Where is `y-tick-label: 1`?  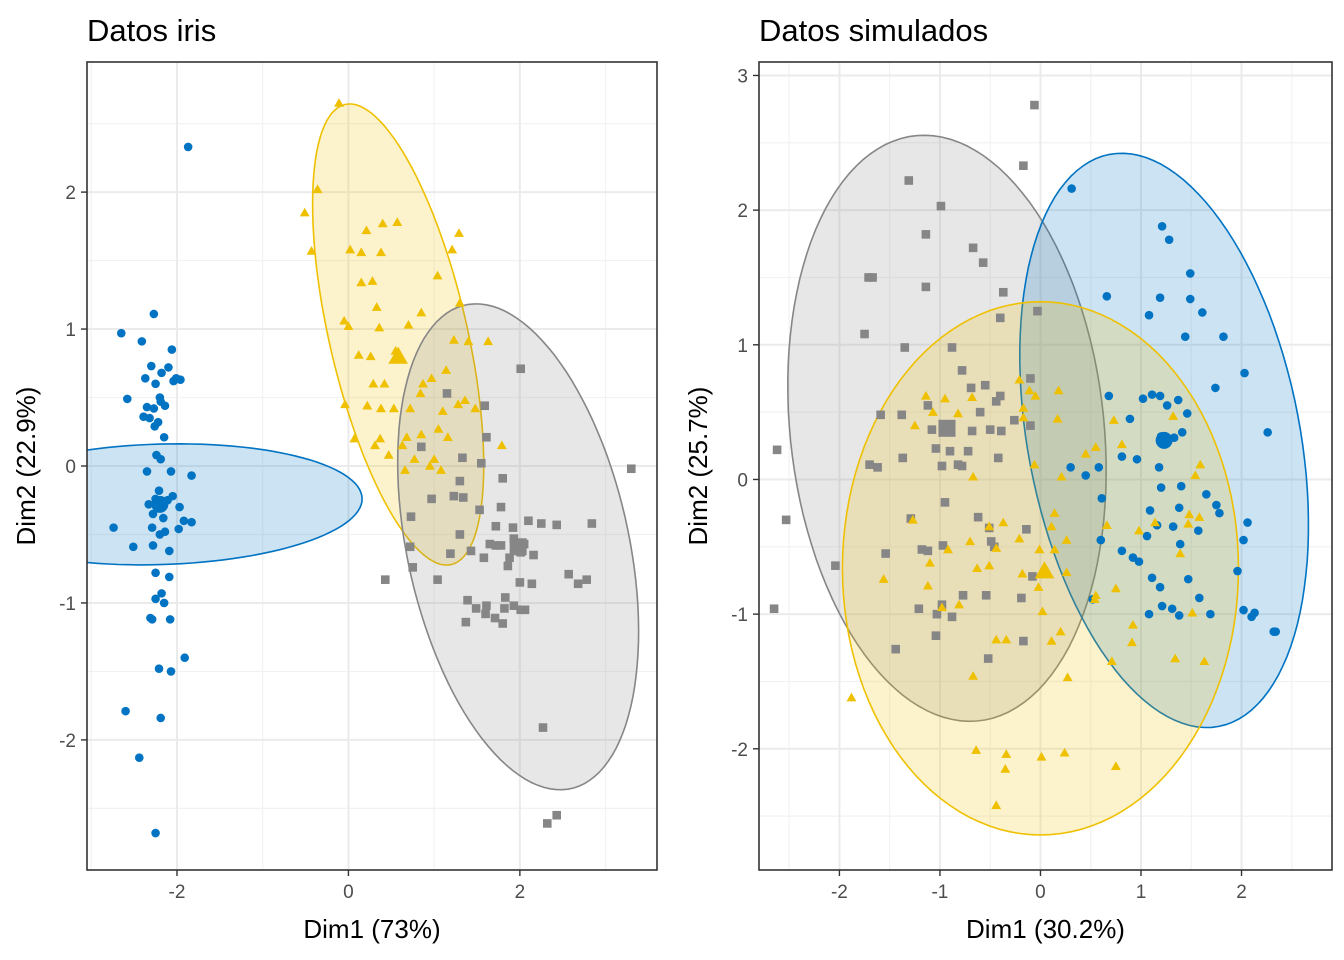
y-tick-label: 1 is located at coordinates (742, 346).